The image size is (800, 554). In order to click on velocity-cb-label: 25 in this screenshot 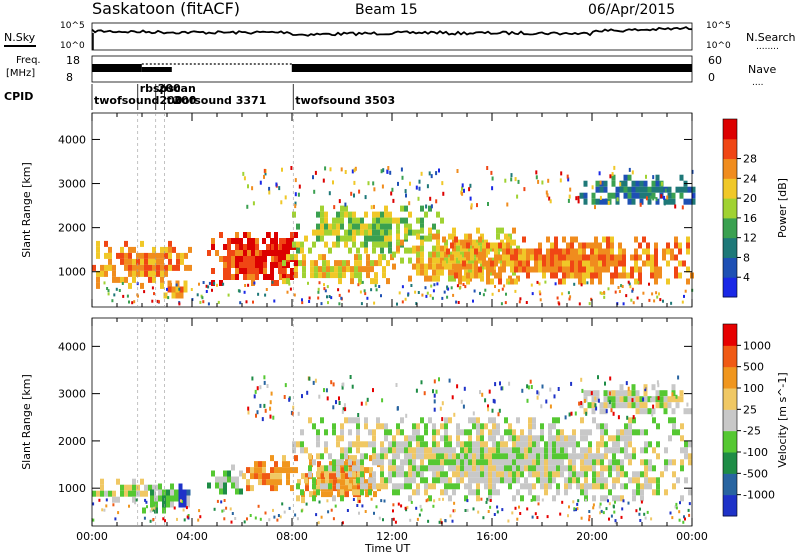, I will do `click(750, 409)`.